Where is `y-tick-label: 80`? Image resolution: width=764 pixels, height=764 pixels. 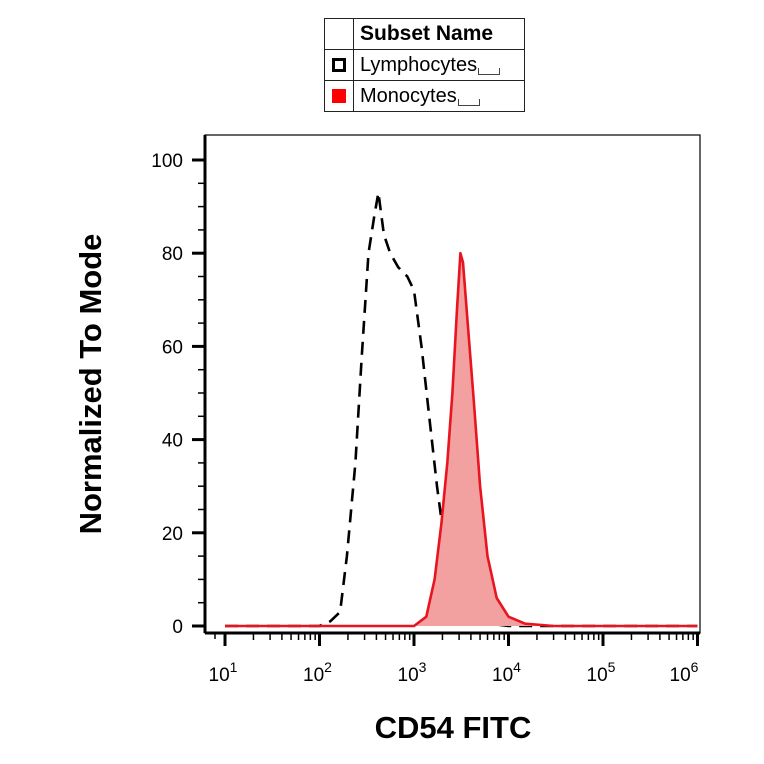 y-tick-label: 80 is located at coordinates (172, 254).